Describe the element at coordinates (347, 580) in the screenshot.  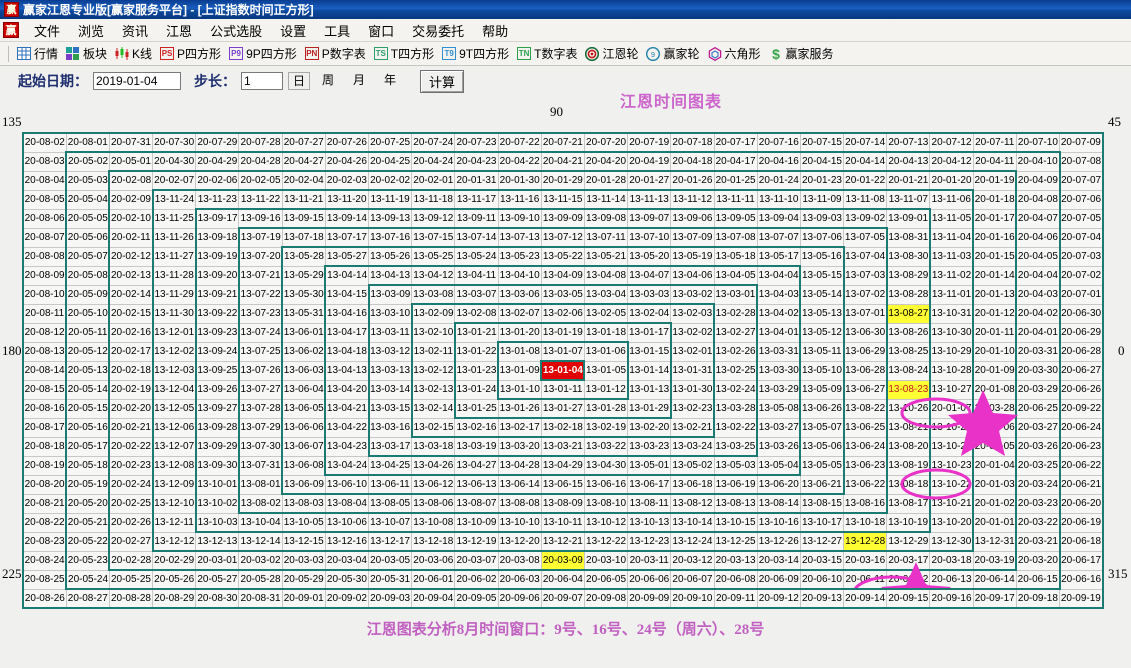
I see `gann-cell-23-7: 20-05-30` at that location.